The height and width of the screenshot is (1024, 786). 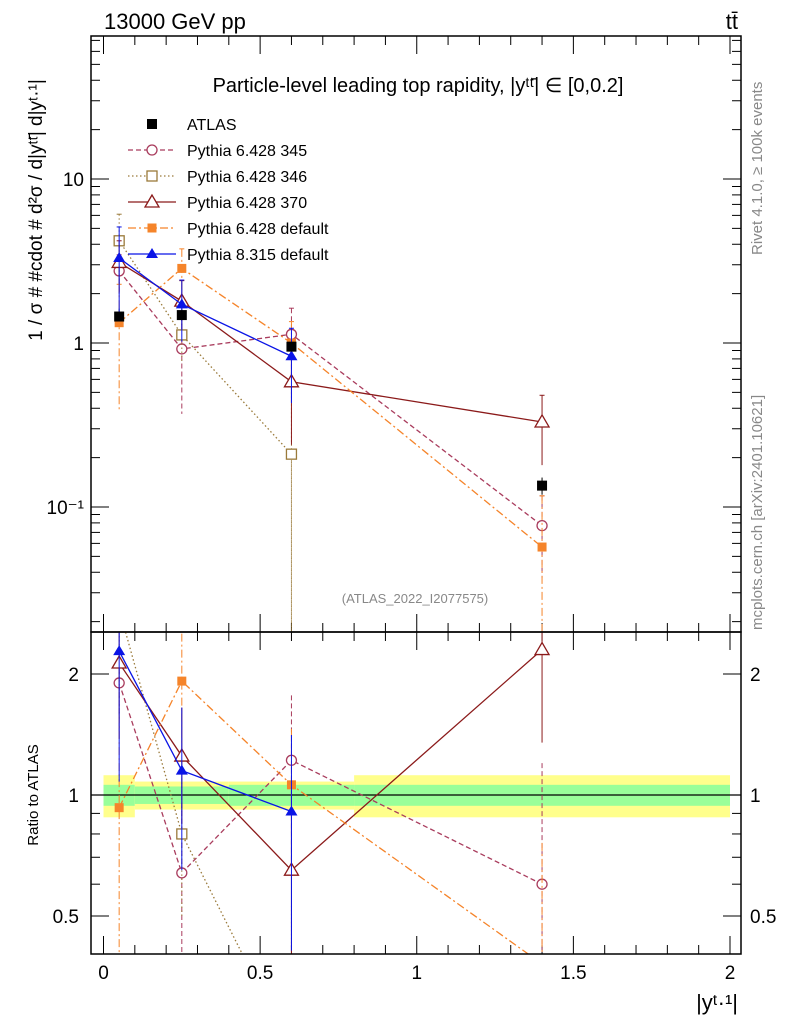 I want to click on header-right: tt̄, so click(x=732, y=21).